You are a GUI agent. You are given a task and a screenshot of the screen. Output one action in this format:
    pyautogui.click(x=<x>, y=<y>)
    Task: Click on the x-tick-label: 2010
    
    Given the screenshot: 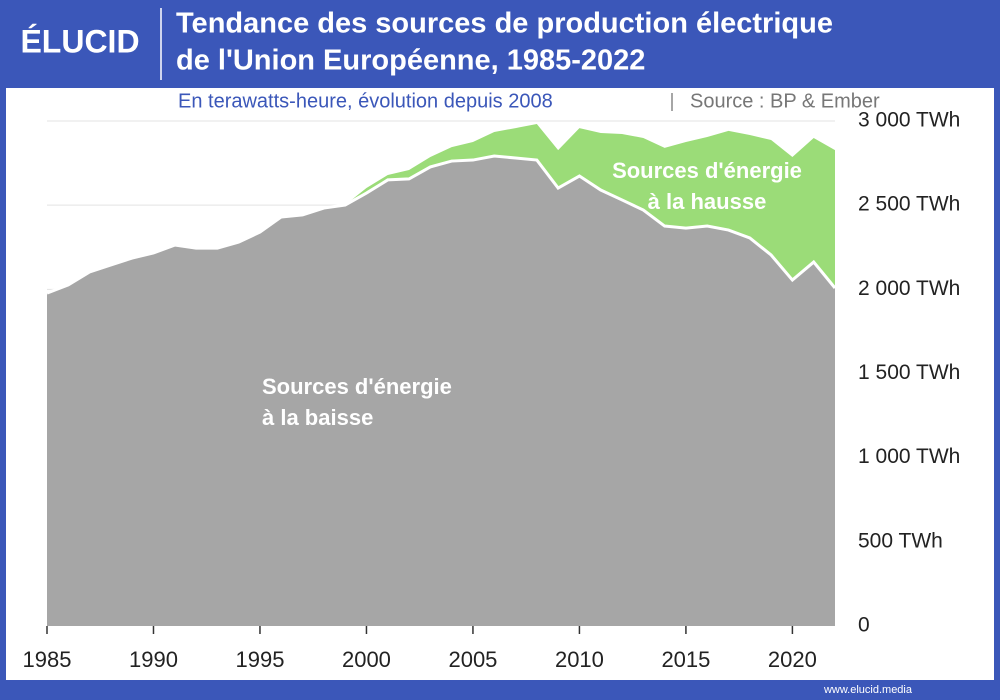 What is the action you would take?
    pyautogui.click(x=579, y=659)
    